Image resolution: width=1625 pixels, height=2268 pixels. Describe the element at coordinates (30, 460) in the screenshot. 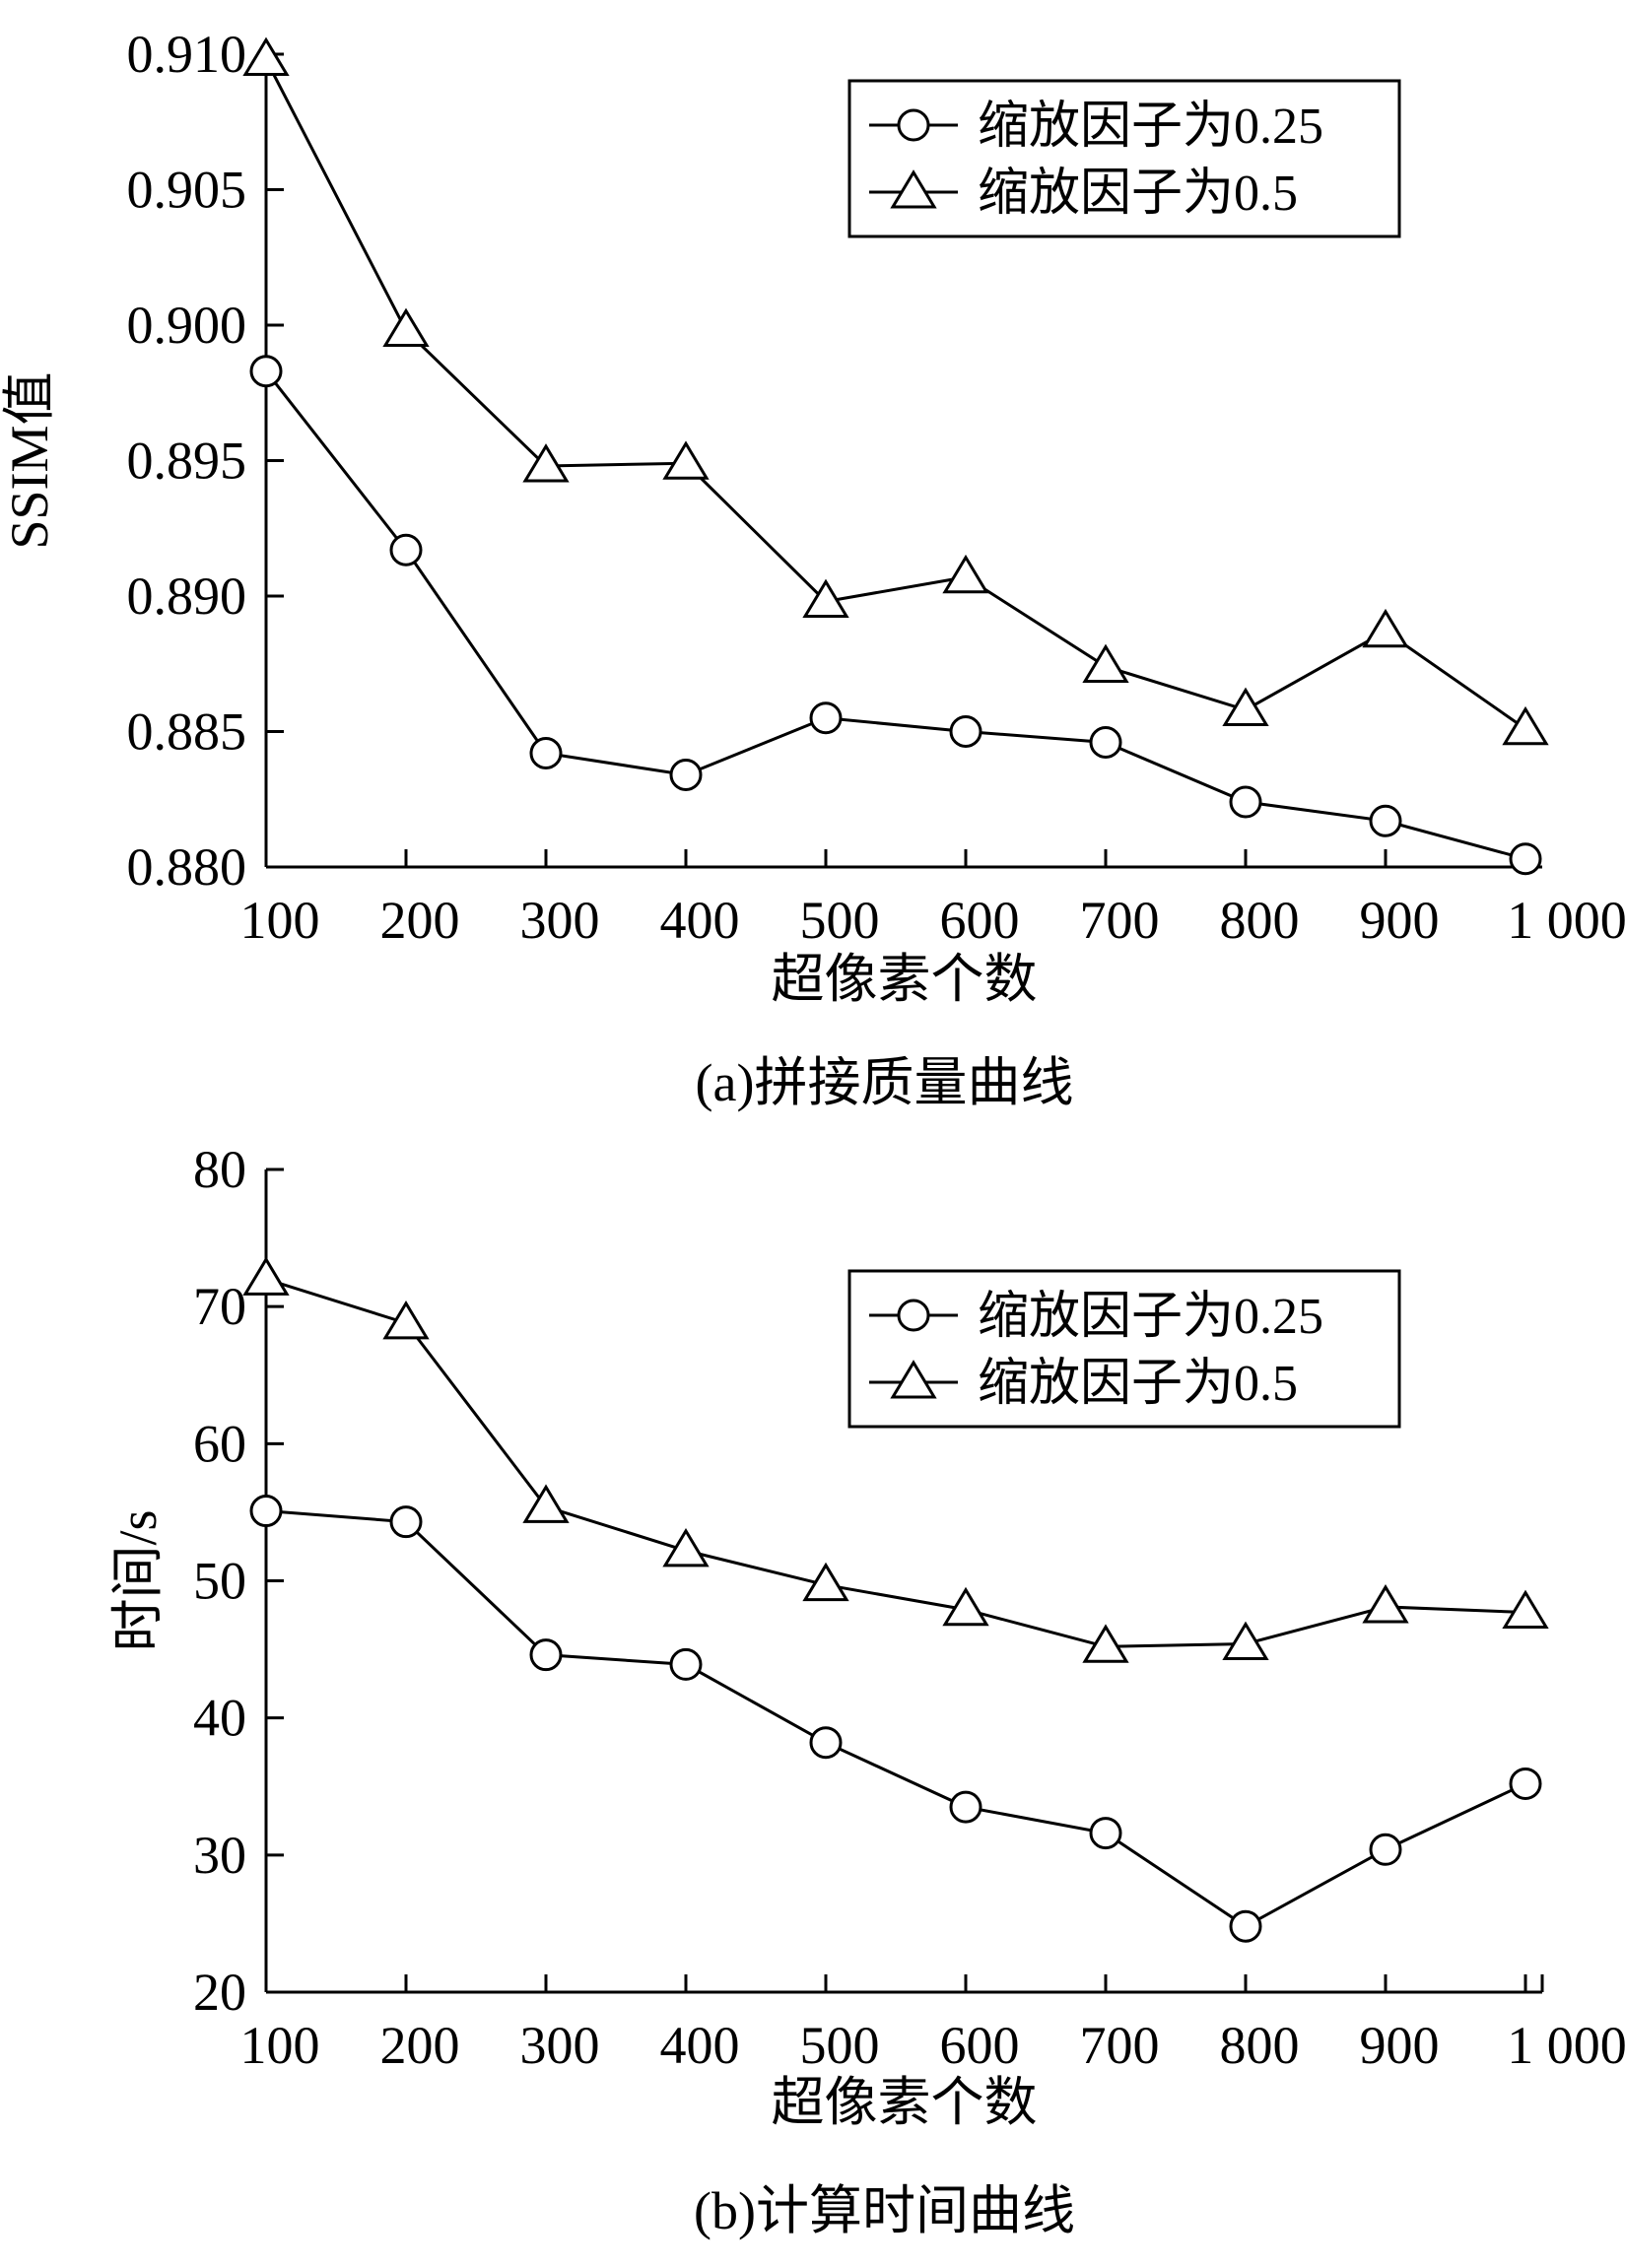

I see `y-axis-label: SSIM值` at that location.